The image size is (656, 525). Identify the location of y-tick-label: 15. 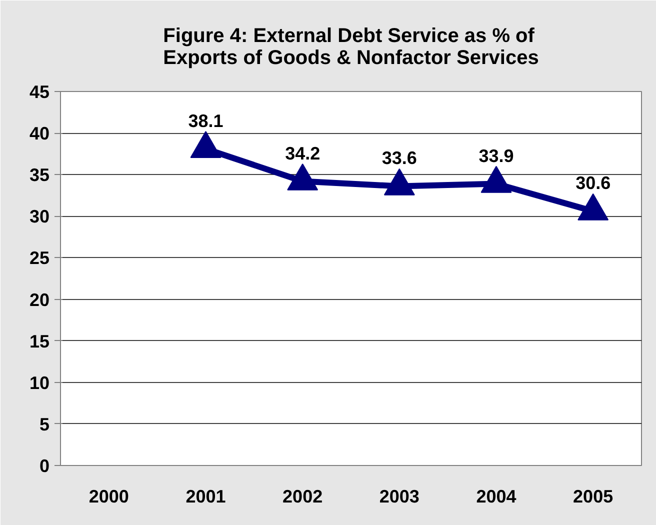
(39, 341).